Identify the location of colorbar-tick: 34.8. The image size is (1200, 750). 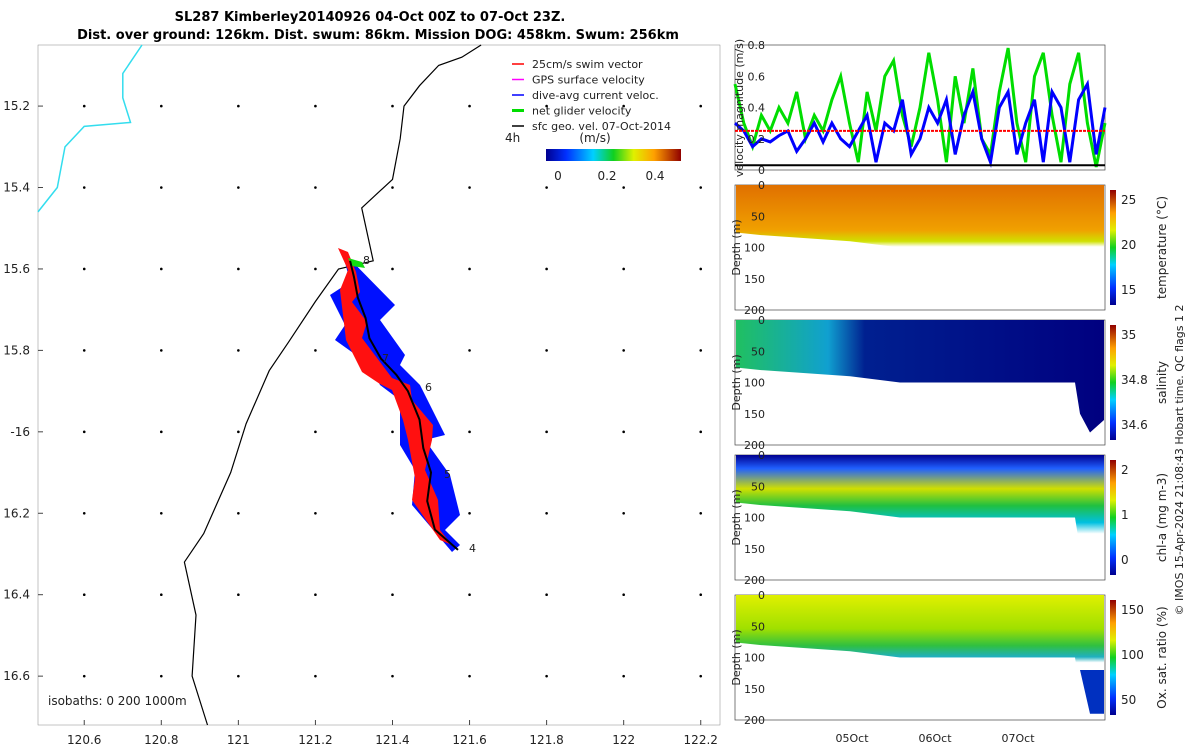
(1134, 380).